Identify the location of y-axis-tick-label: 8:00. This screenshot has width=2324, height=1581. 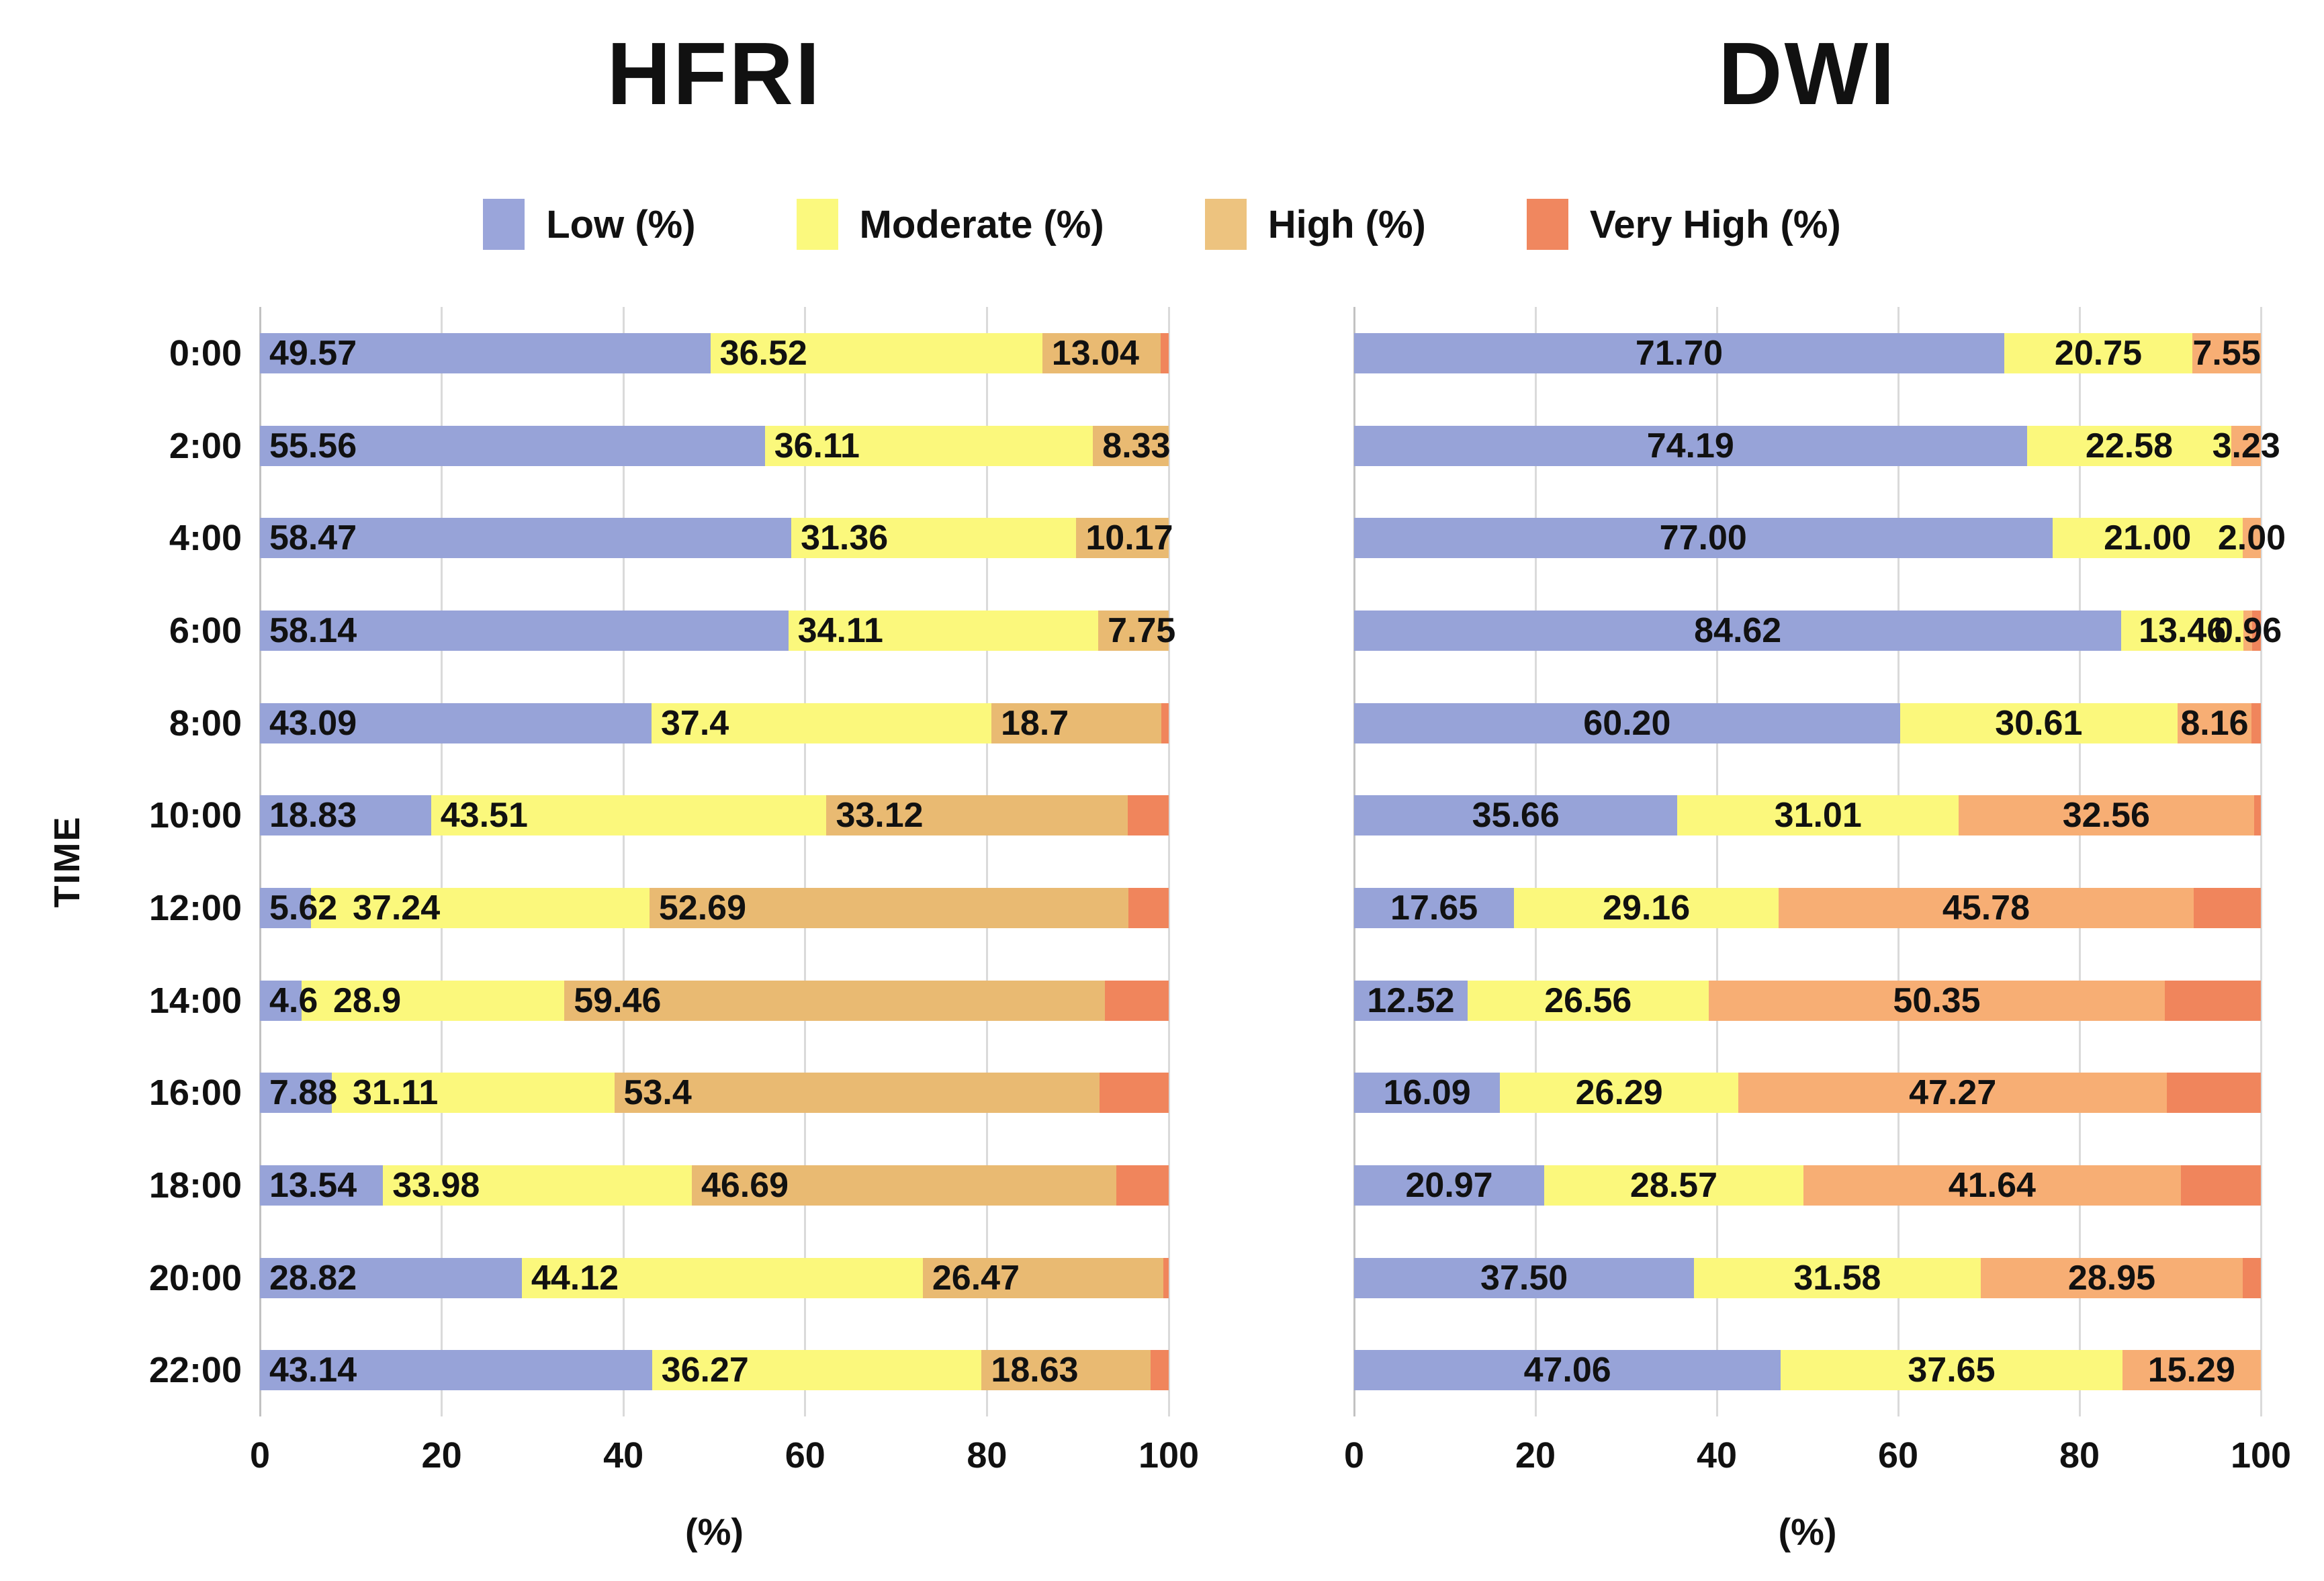
(205, 723).